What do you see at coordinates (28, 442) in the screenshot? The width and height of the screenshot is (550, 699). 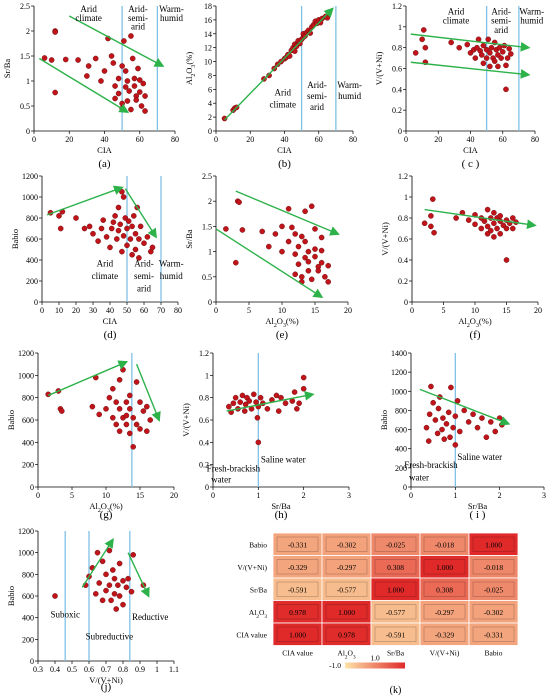 I see `y-tick-label: 400` at bounding box center [28, 442].